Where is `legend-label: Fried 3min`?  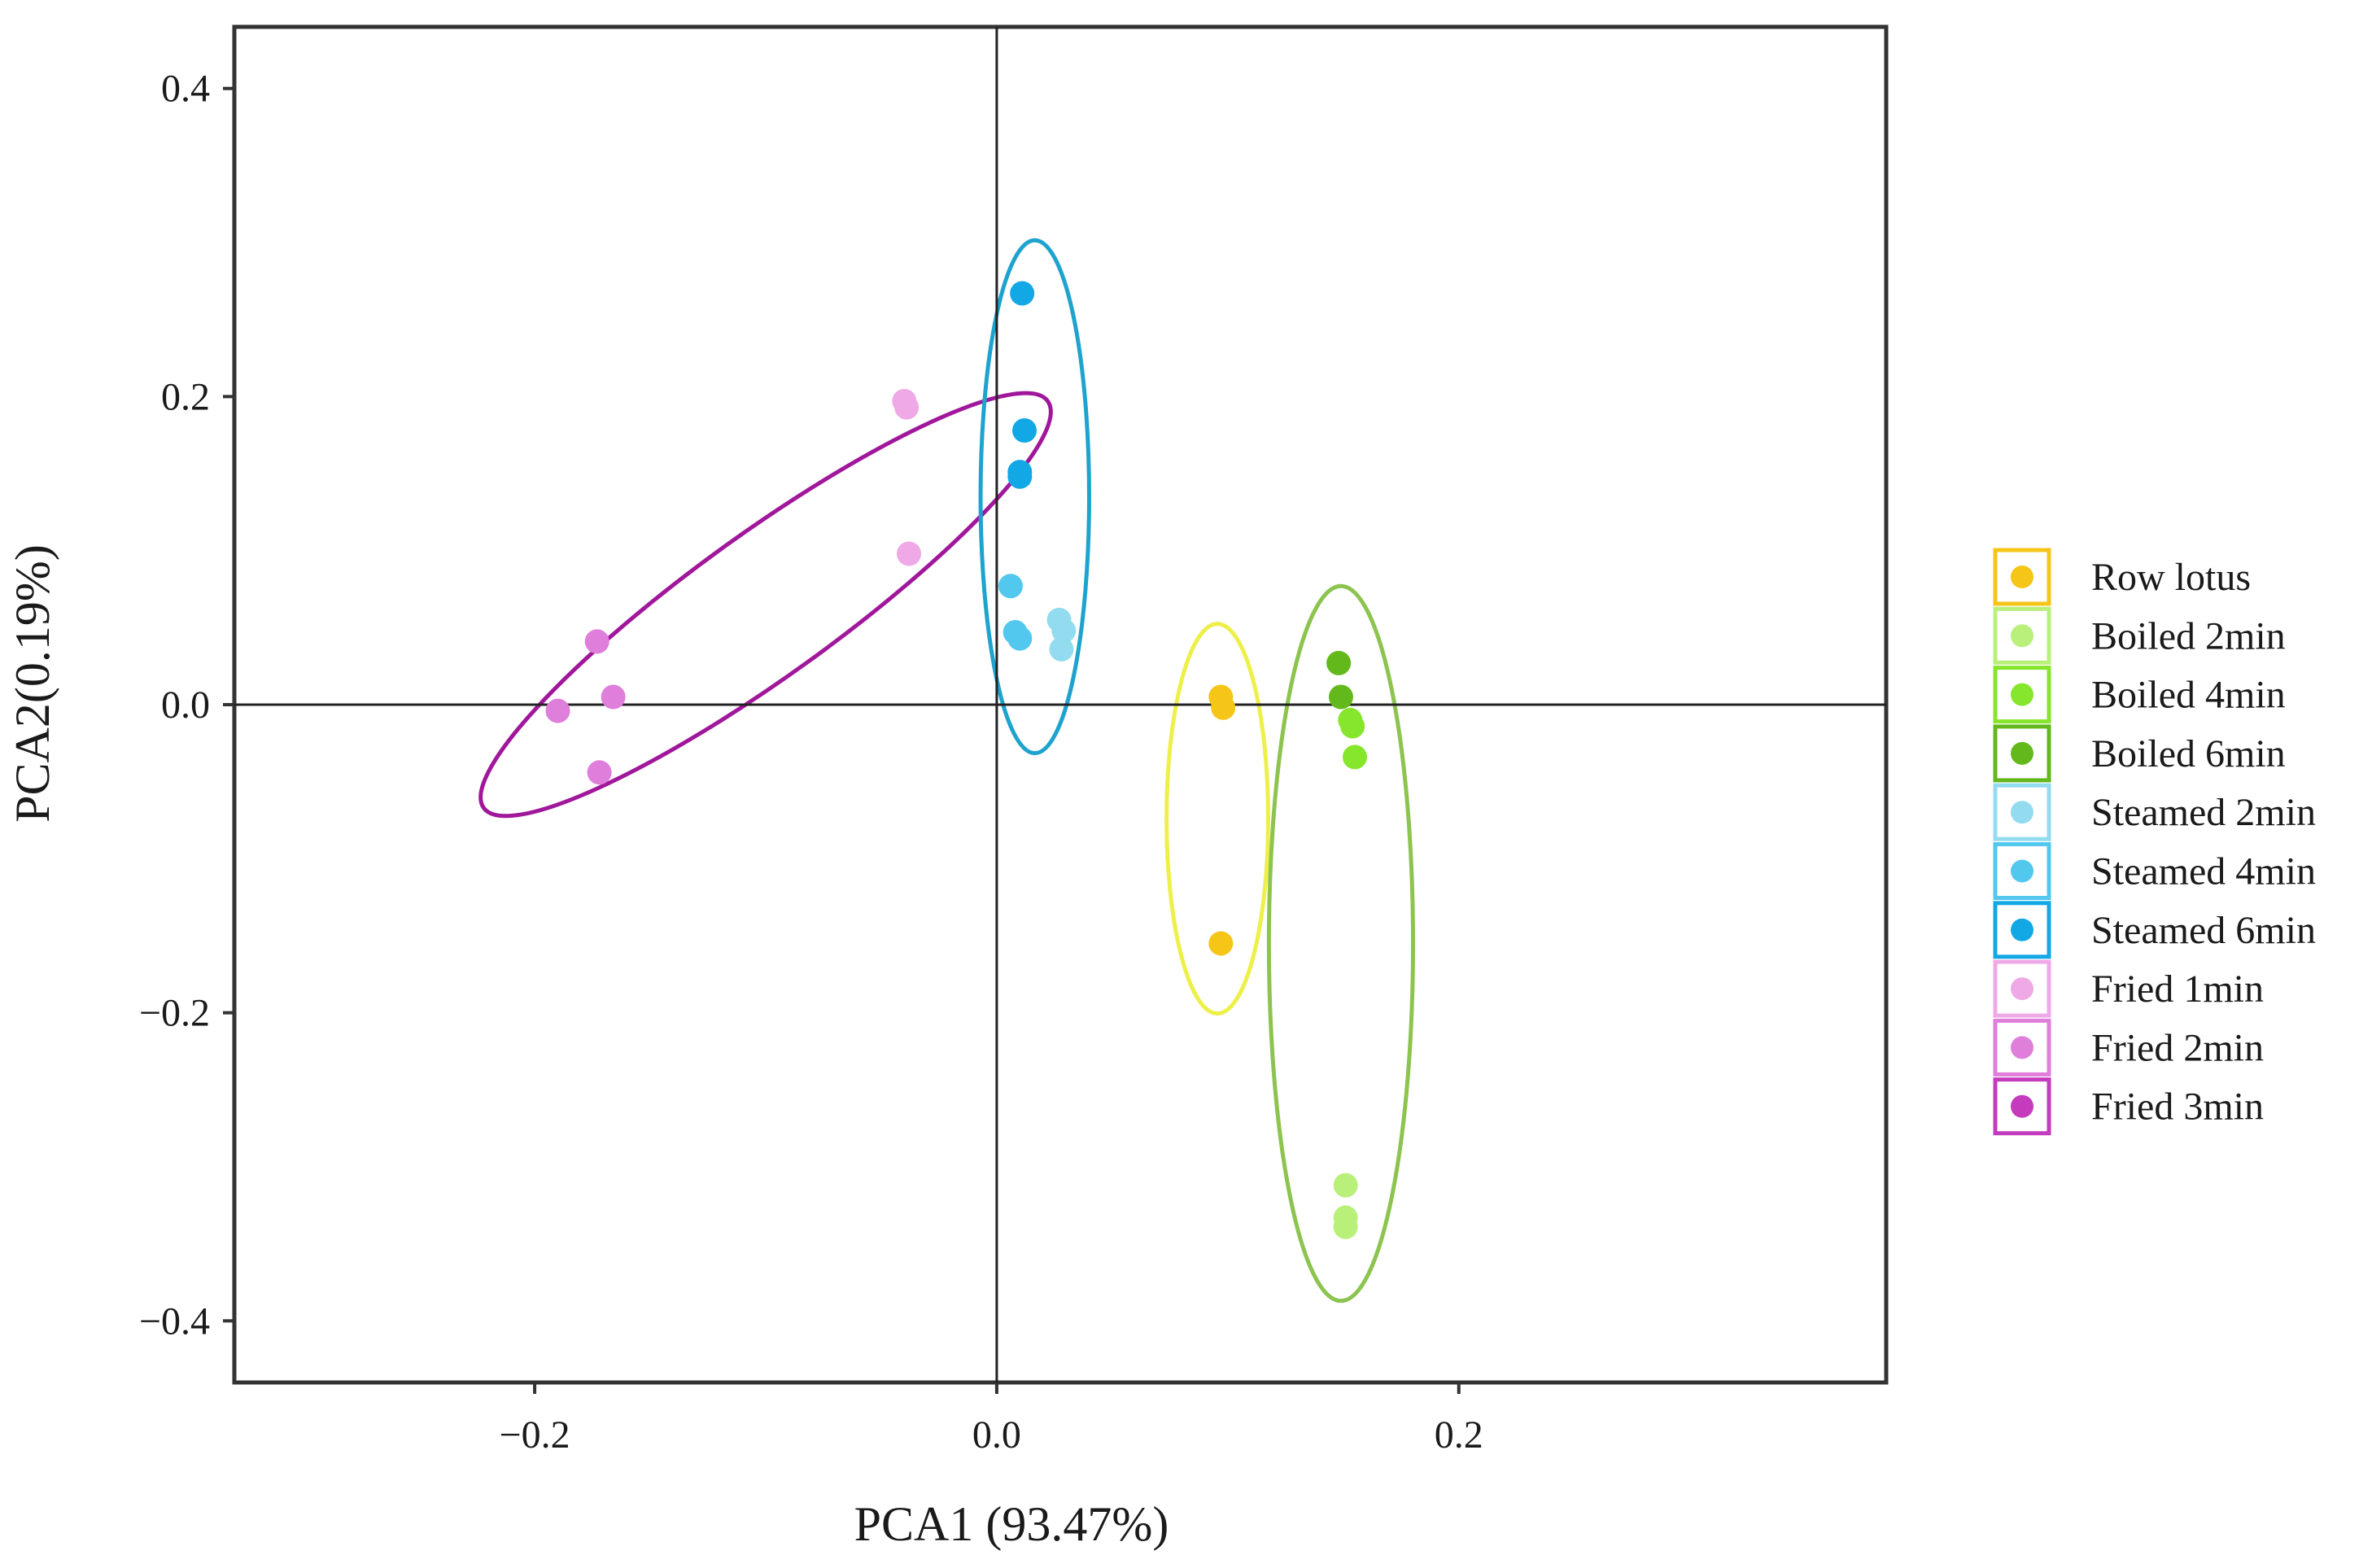 legend-label: Fried 3min is located at coordinates (2177, 1107).